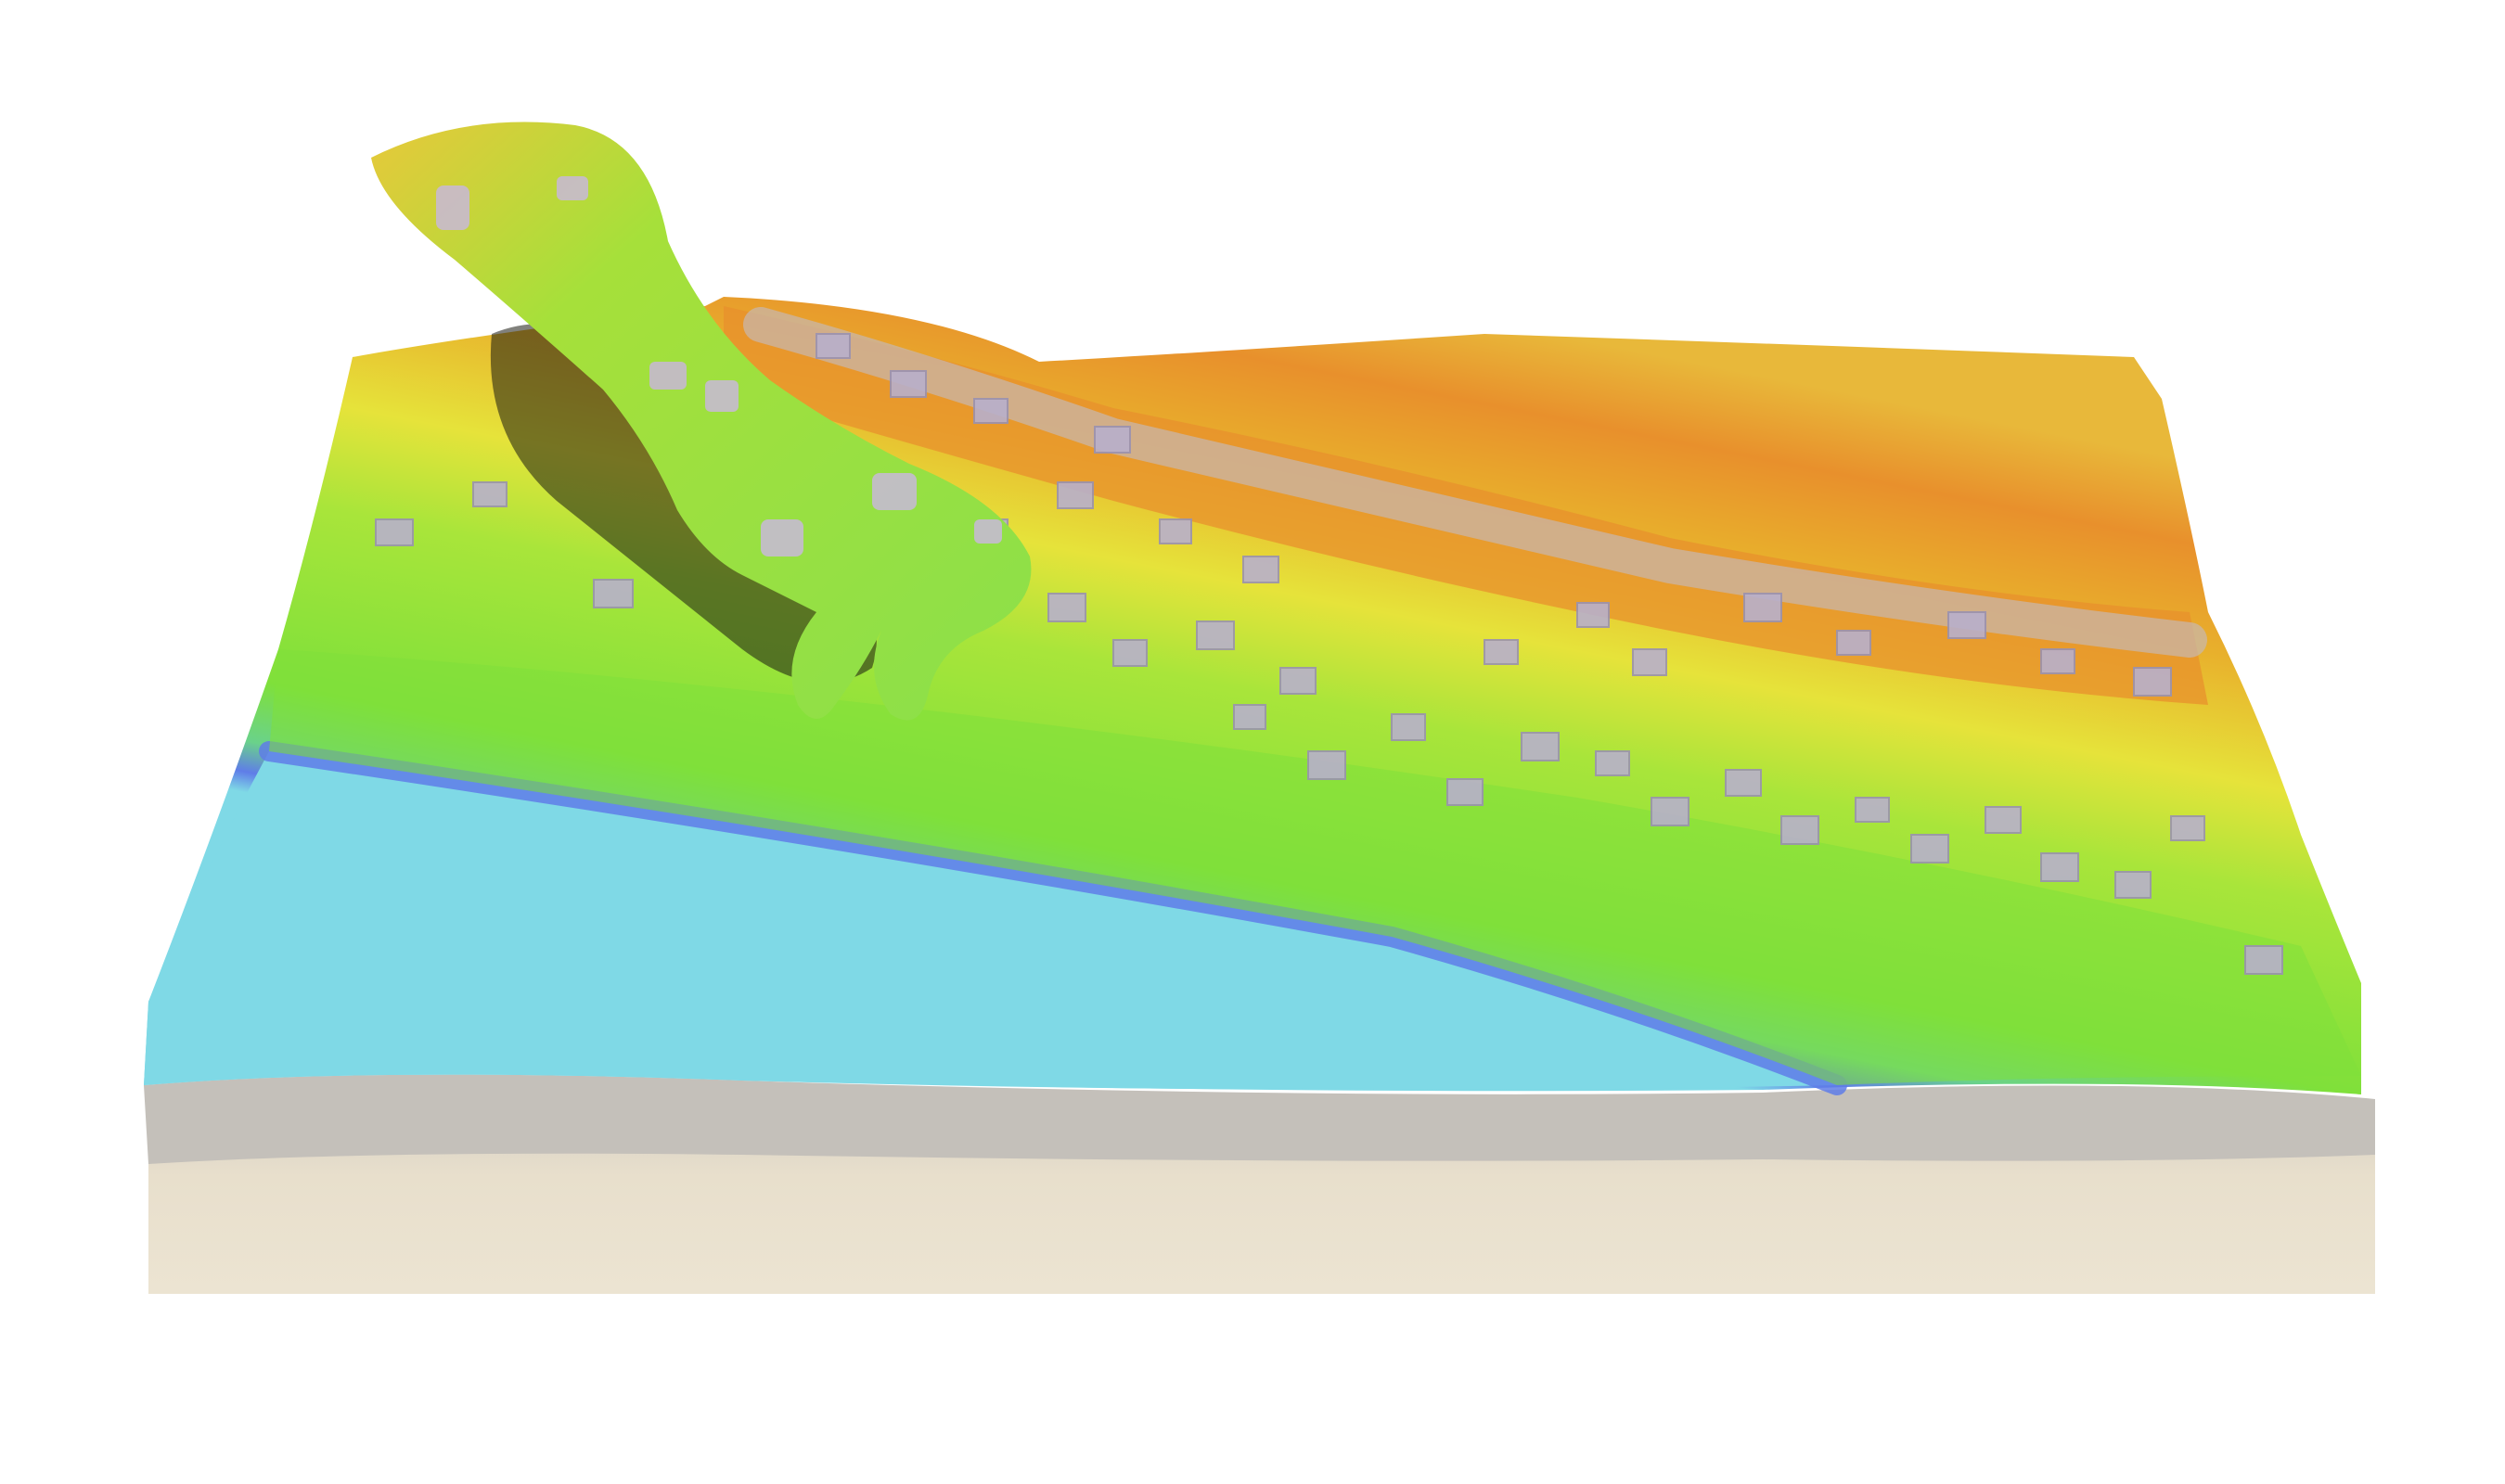 The height and width of the screenshot is (1484, 2505). I want to click on sand-edge, so click(1259, 1119).